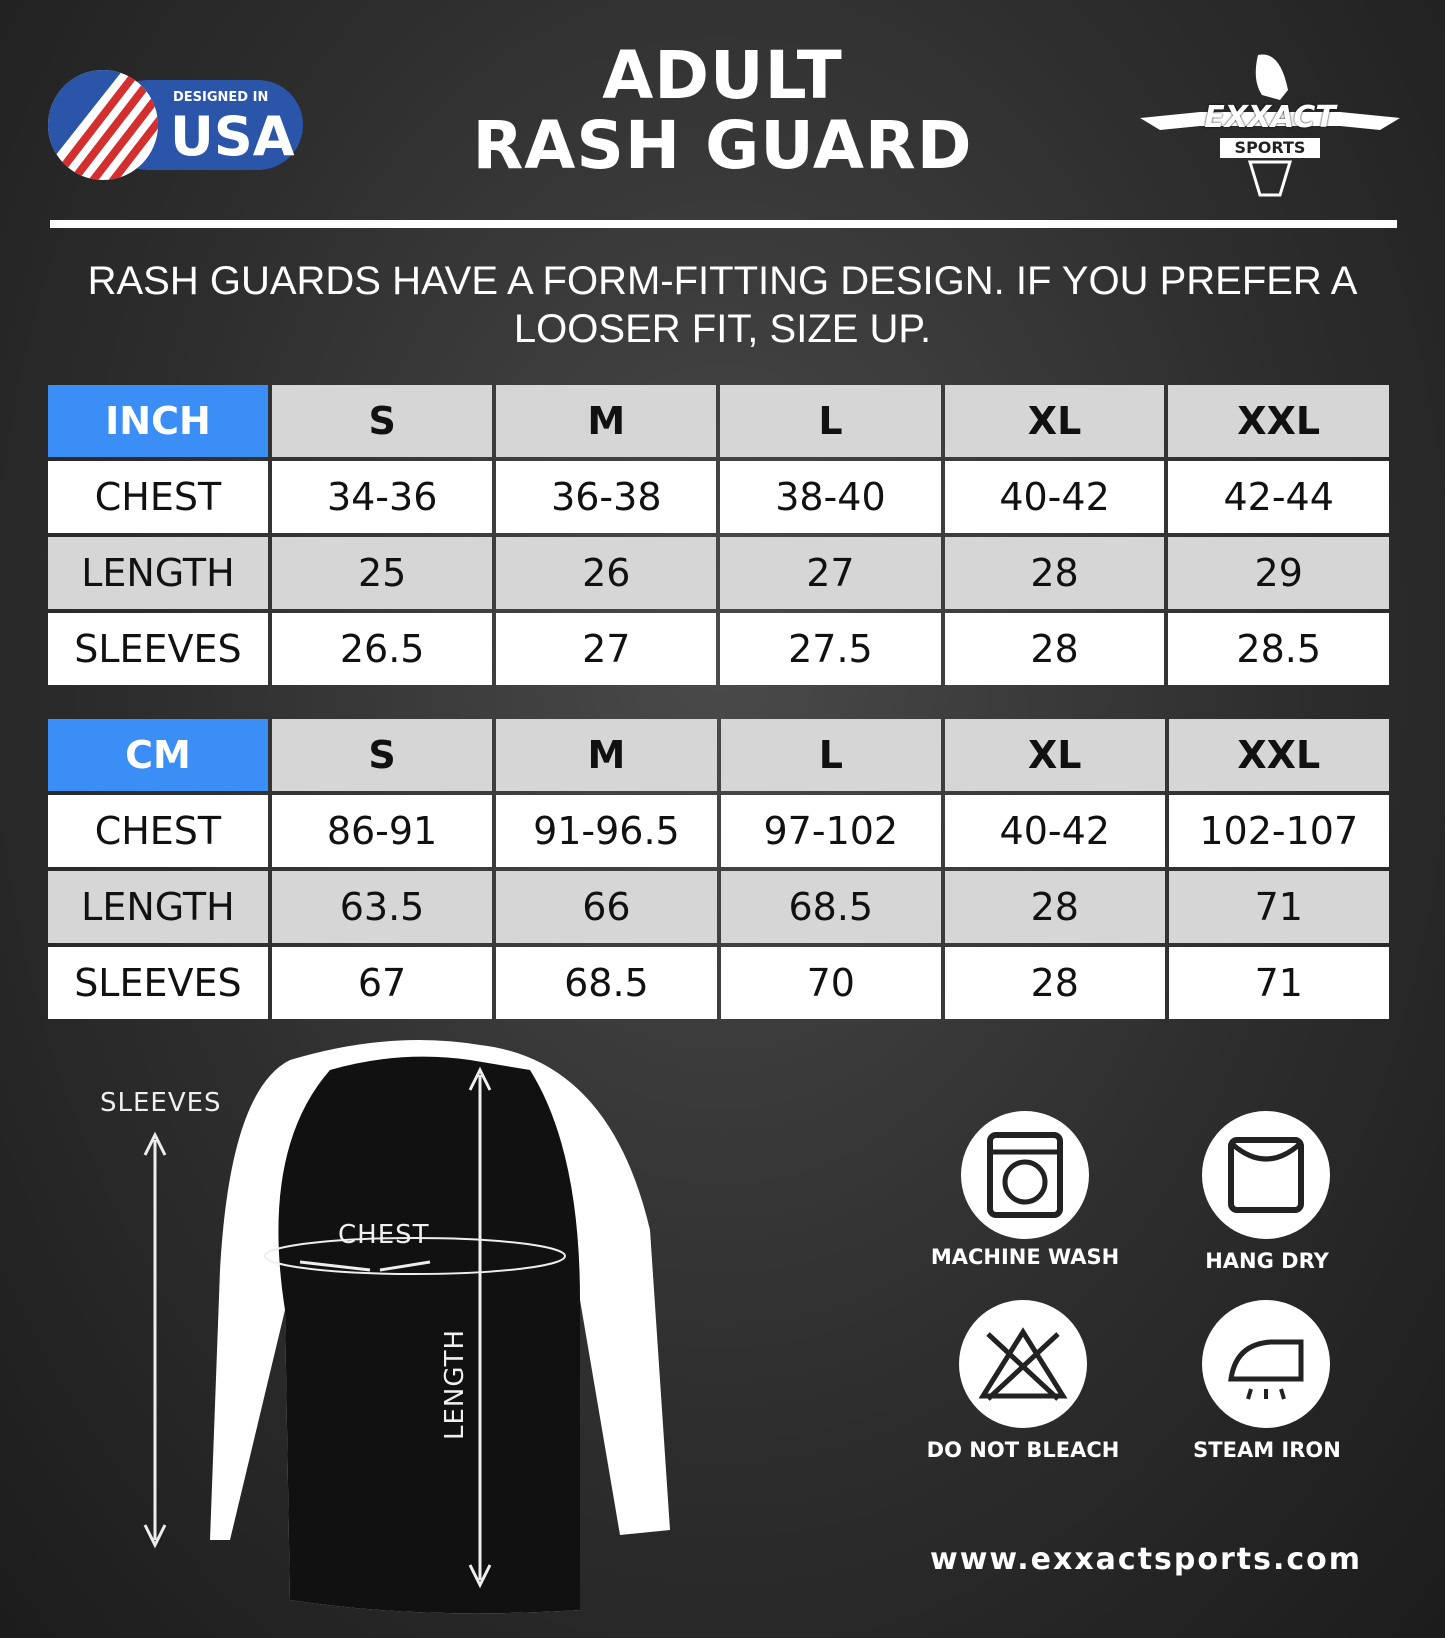  Describe the element at coordinates (158, 755) in the screenshot. I see `unit-header: CM` at that location.